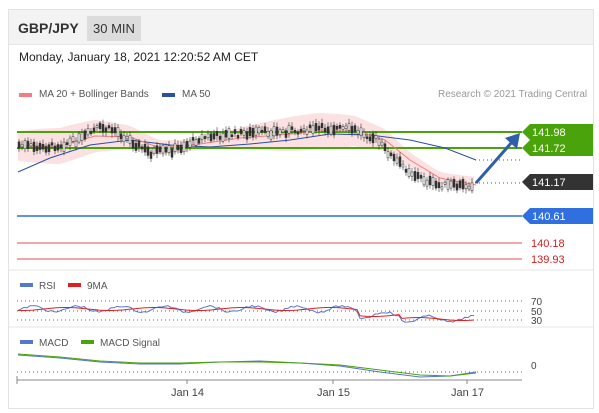  What do you see at coordinates (549, 183) in the screenshot?
I see `price-label-text: 141.17` at bounding box center [549, 183].